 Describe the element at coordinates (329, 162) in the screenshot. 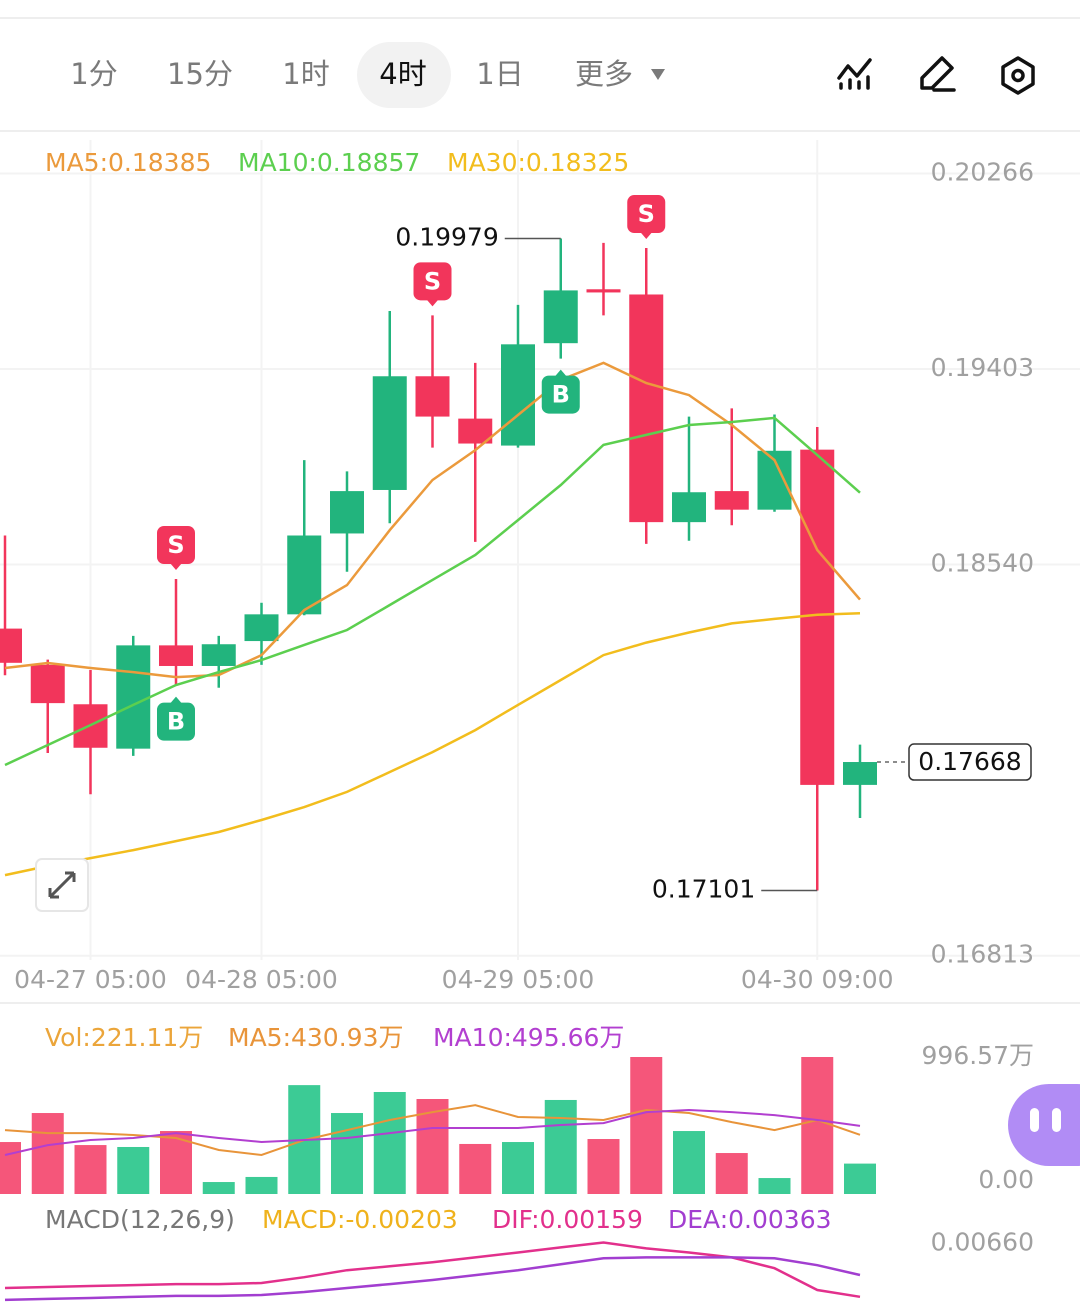

I see `legend-label: MA10:0.18857` at that location.